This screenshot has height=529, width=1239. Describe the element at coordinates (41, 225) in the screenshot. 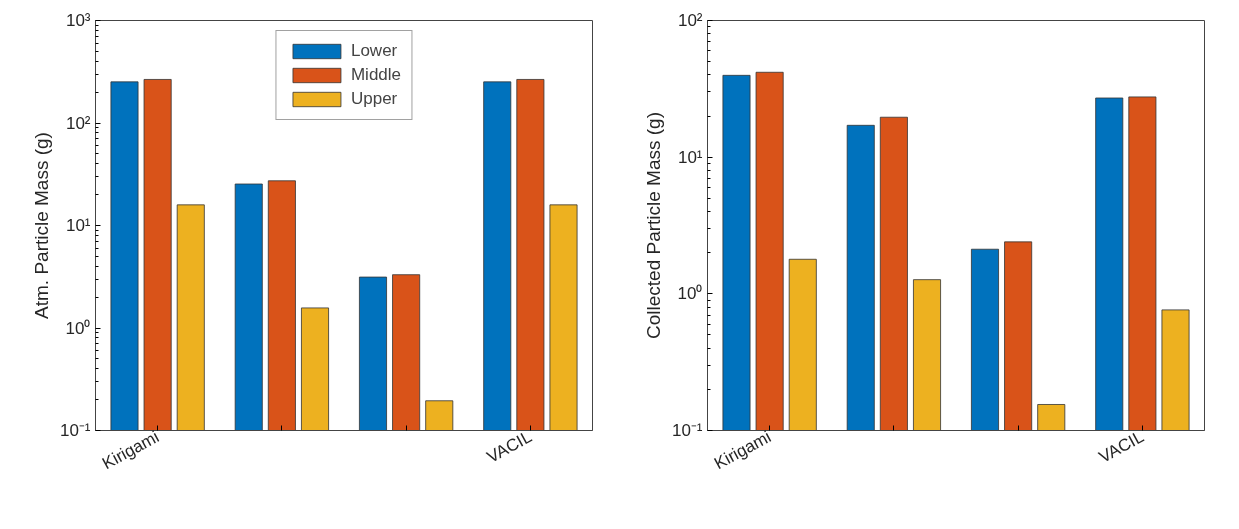

I see `y-axis-title: Atm. Particle Mass (g)` at that location.